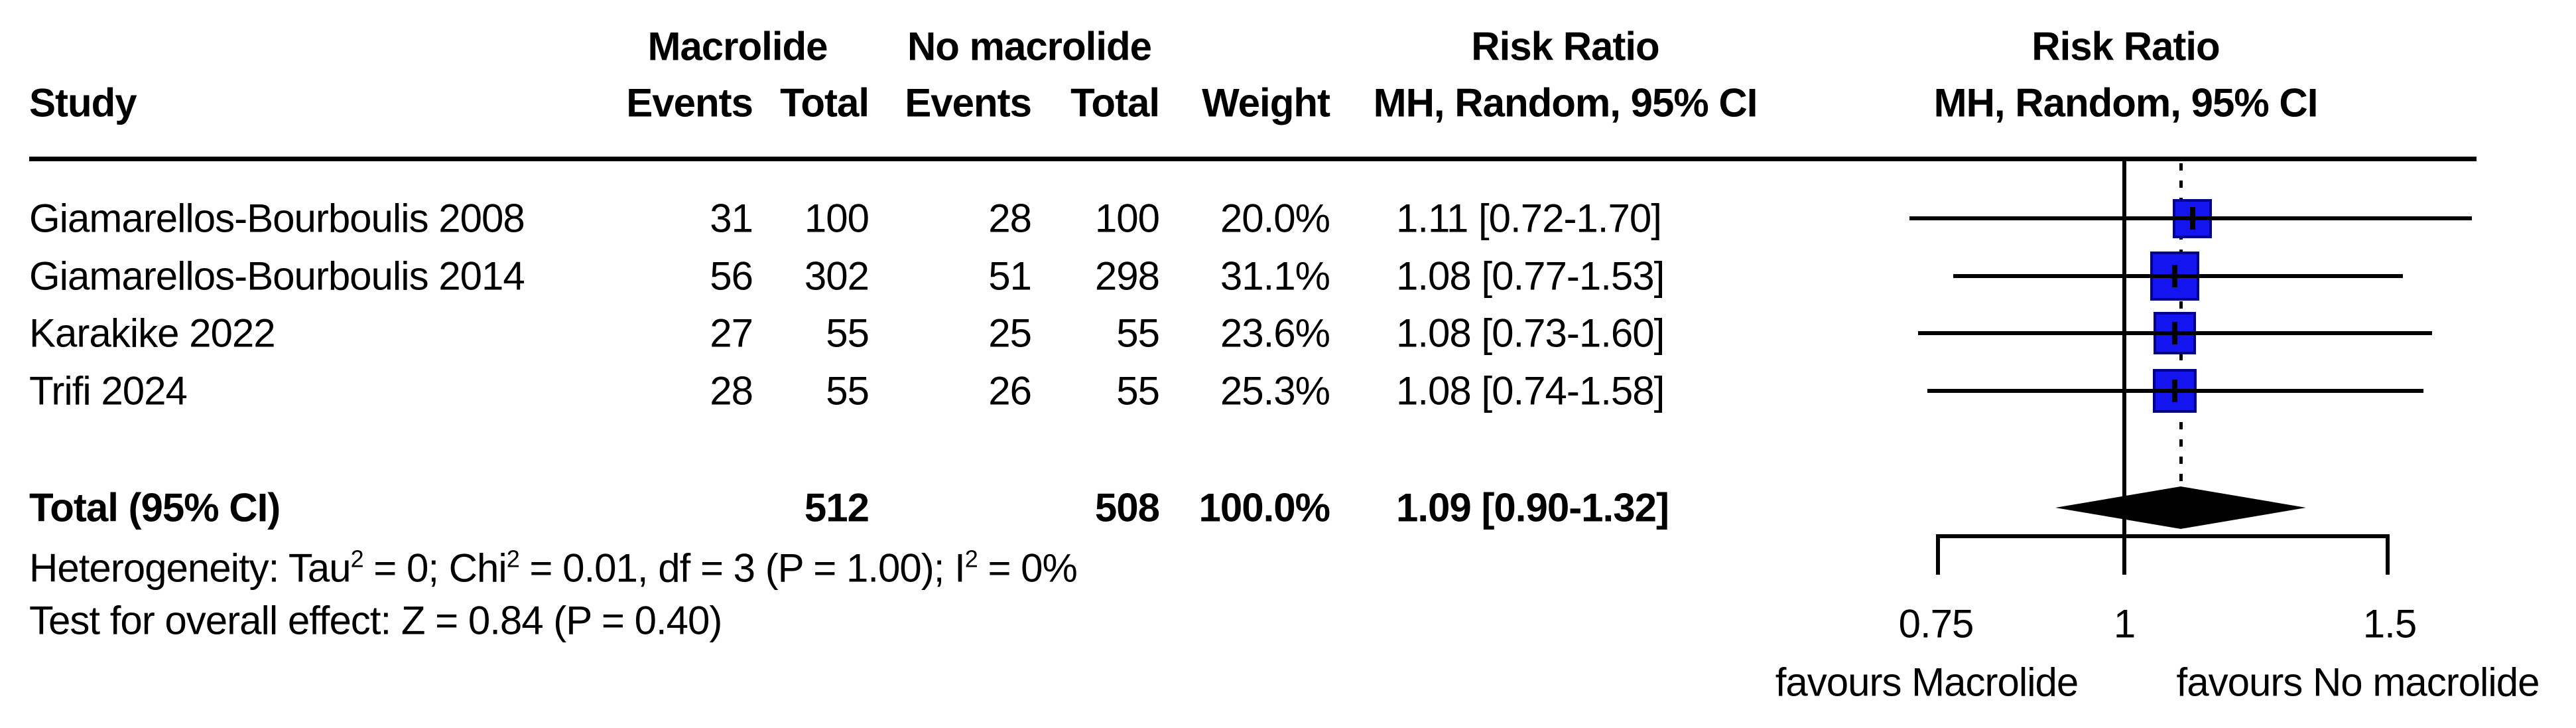 This screenshot has width=2576, height=728. Describe the element at coordinates (435, 568) in the screenshot. I see `heterogeneity-text: = 0; Chi` at that location.